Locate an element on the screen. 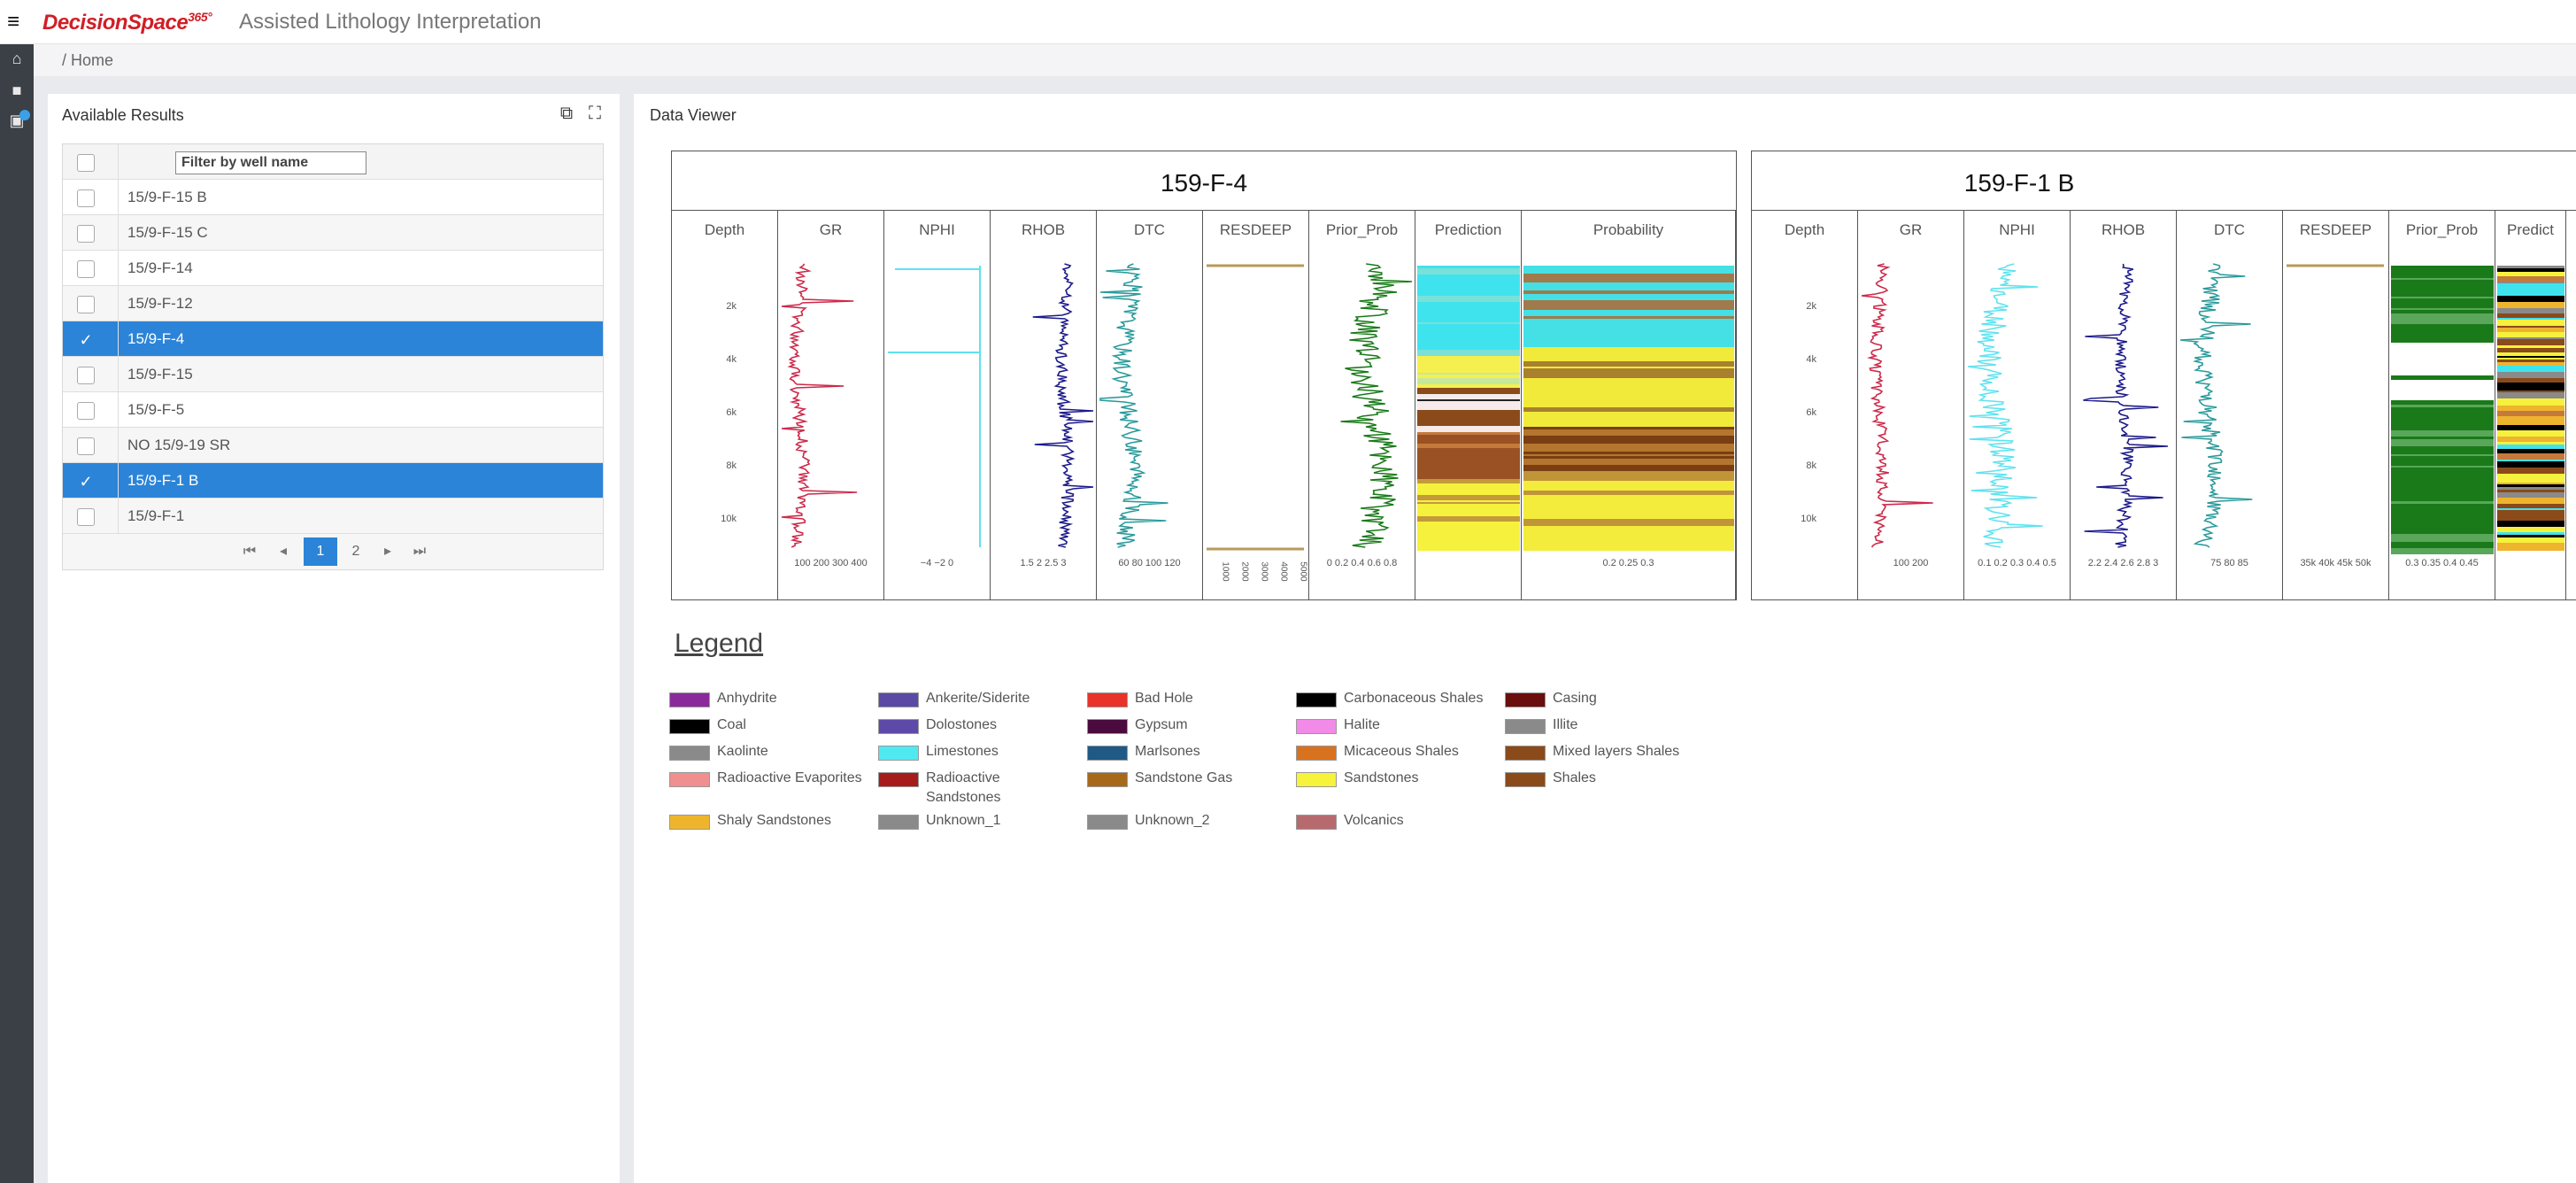  track-depth: Depth 2k 4k 6k 8k 10k is located at coordinates (725, 405).